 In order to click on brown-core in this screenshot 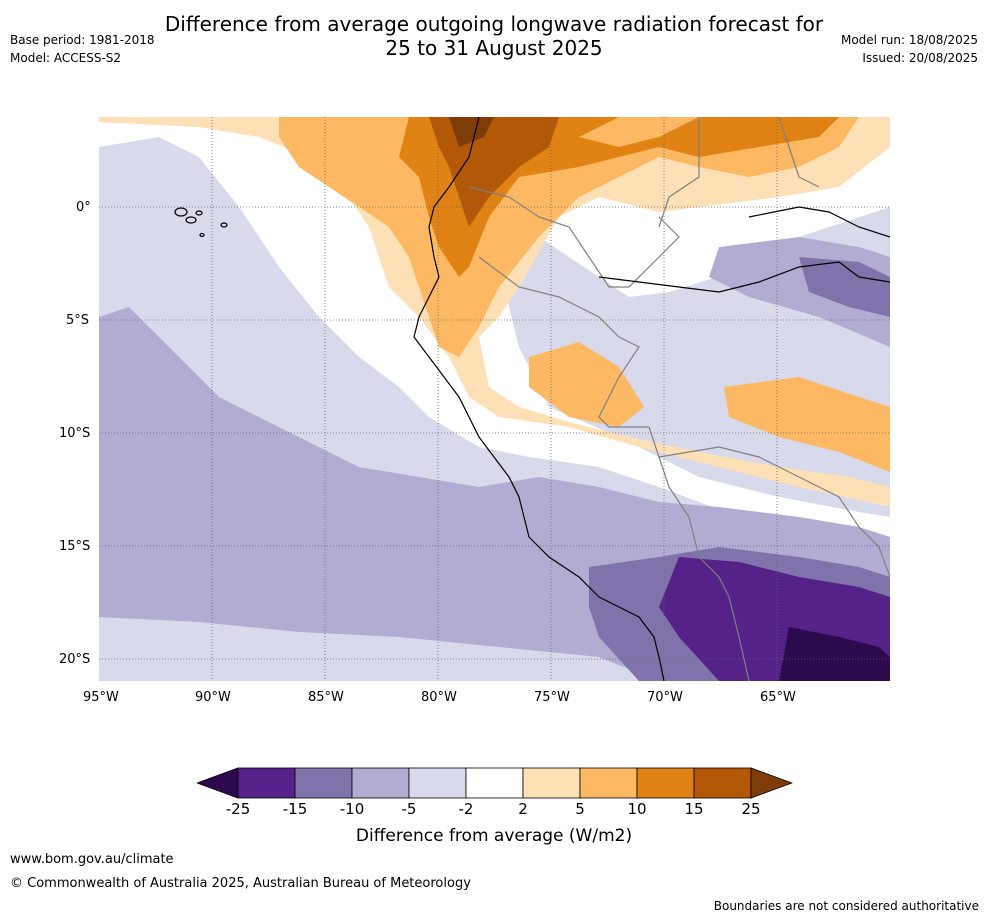, I will do `click(471, 132)`.